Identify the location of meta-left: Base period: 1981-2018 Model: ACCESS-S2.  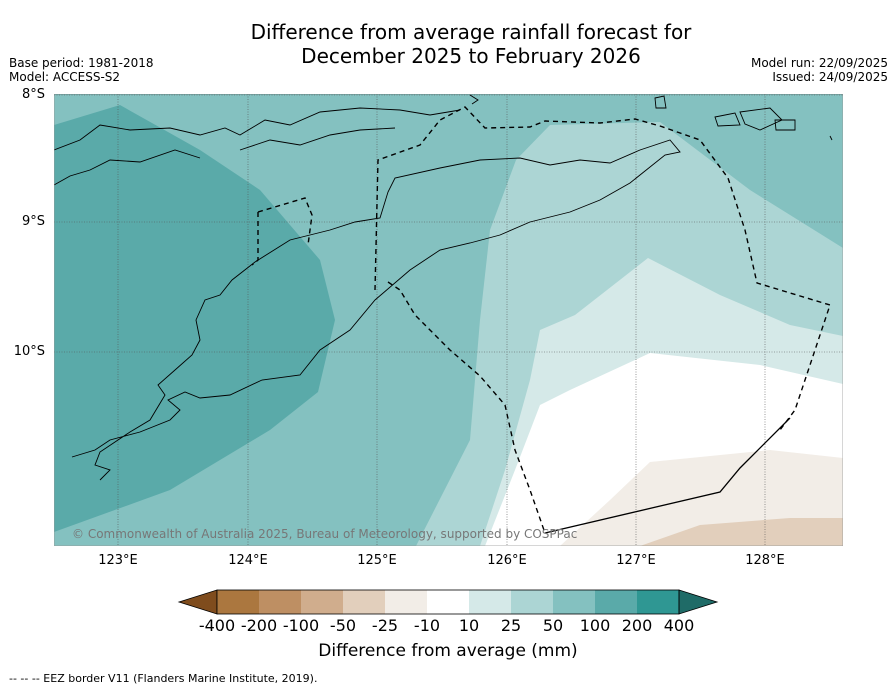
(81, 70).